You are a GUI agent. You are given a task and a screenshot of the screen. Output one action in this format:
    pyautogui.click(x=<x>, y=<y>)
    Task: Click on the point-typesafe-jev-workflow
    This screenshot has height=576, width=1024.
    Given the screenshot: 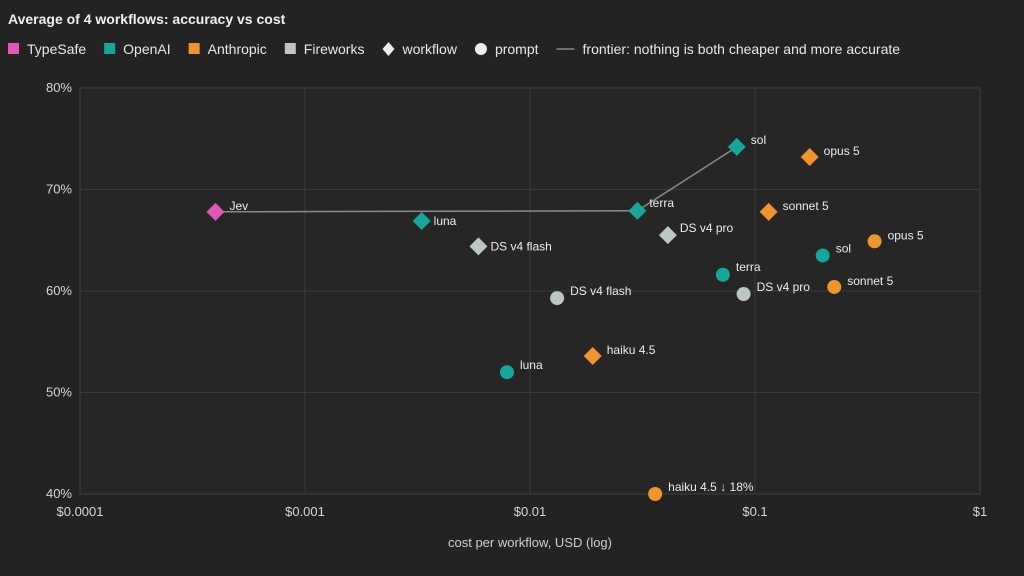 What is the action you would take?
    pyautogui.click(x=215, y=211)
    